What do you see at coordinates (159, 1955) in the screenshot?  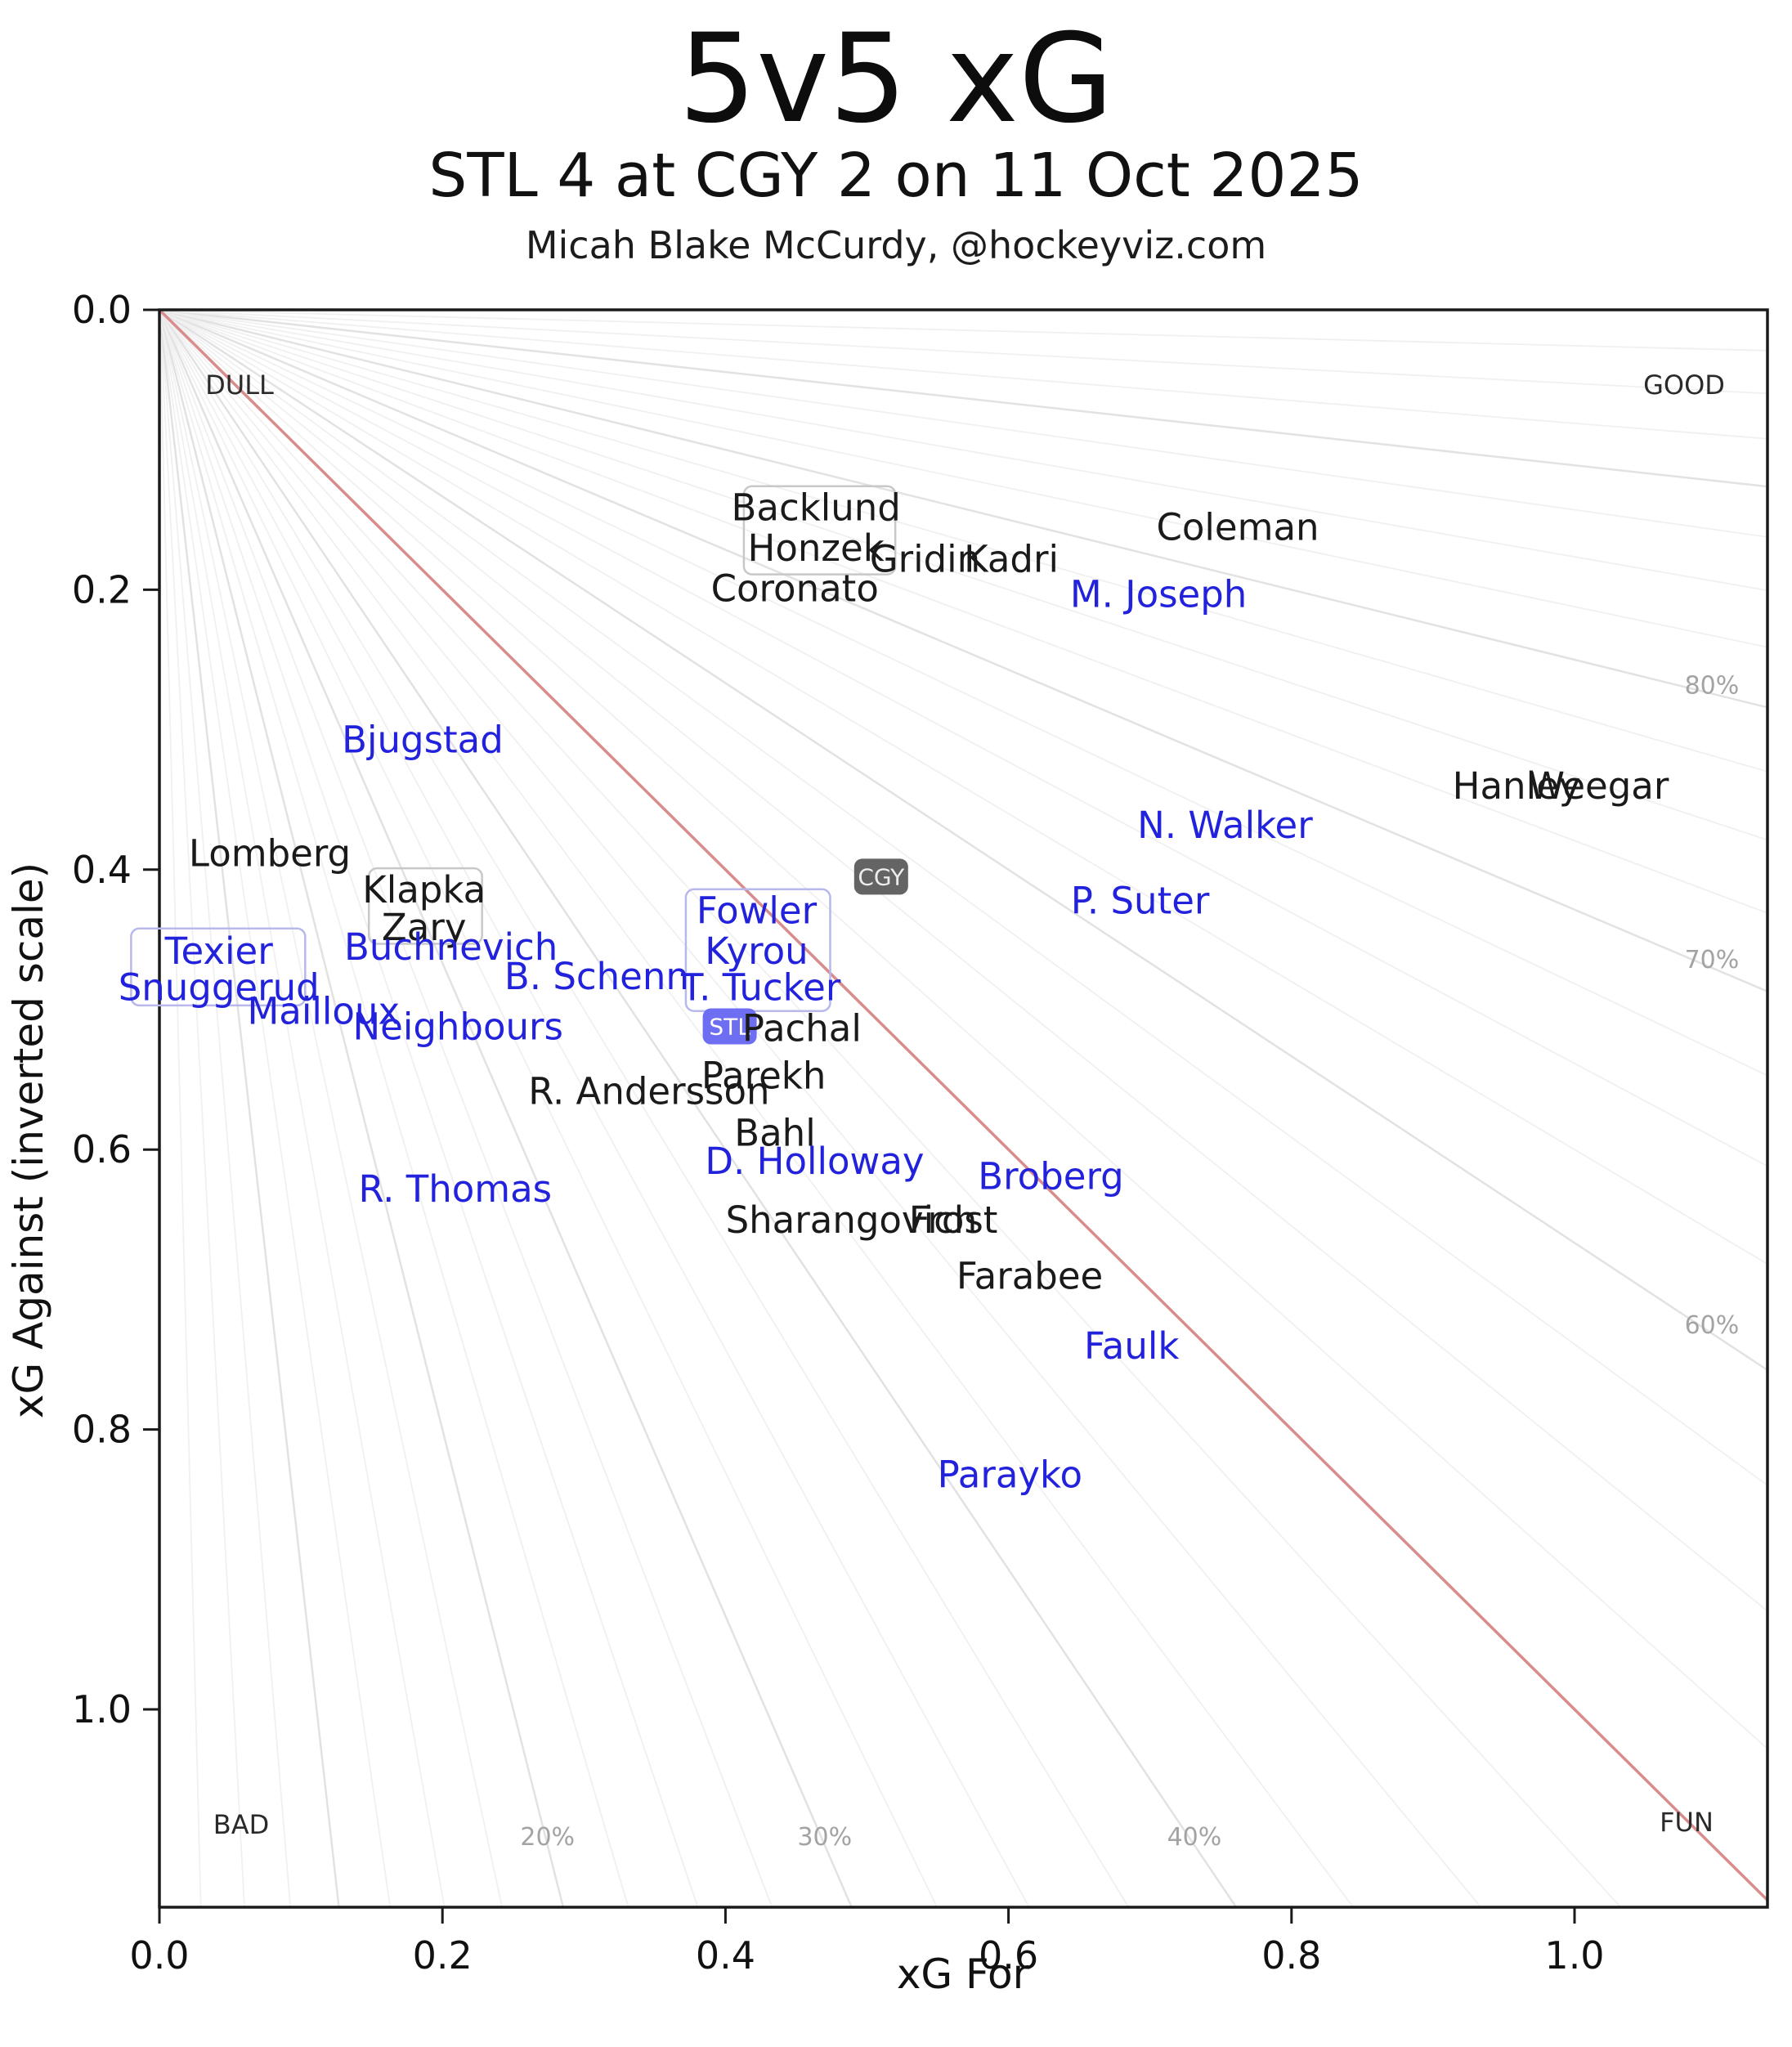 I see `x-tick-label: 0.0` at bounding box center [159, 1955].